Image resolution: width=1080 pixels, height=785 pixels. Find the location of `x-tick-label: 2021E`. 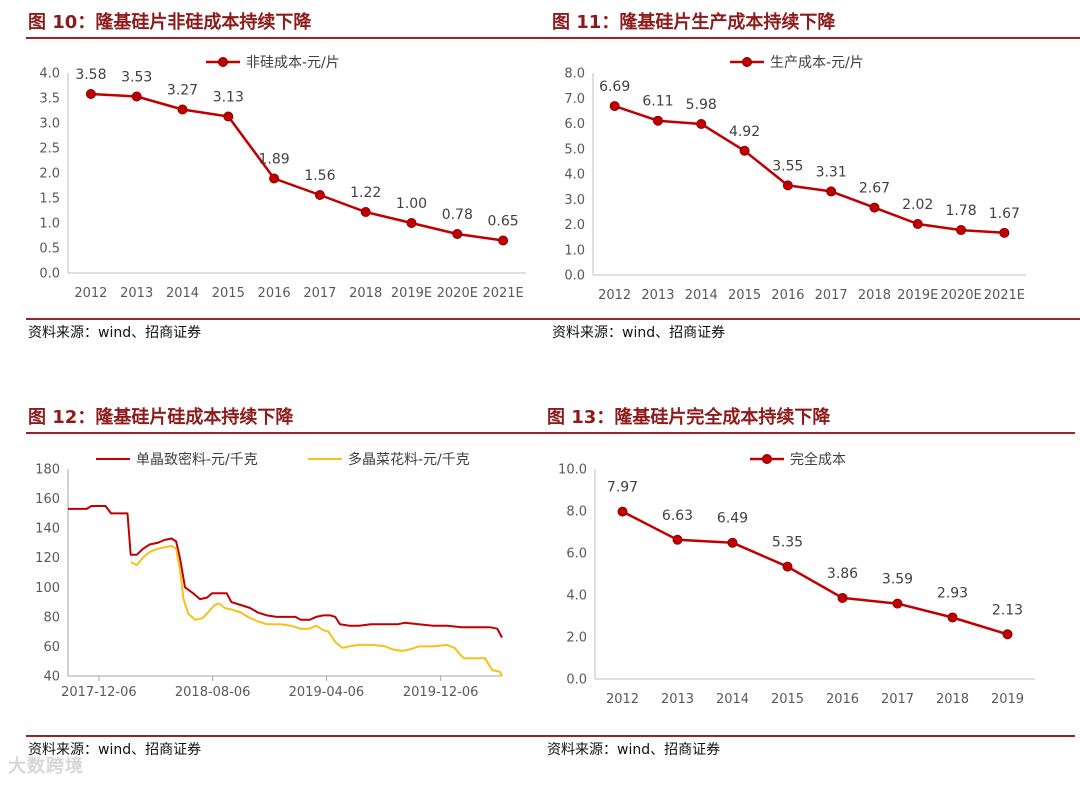

x-tick-label: 2021E is located at coordinates (1004, 295).